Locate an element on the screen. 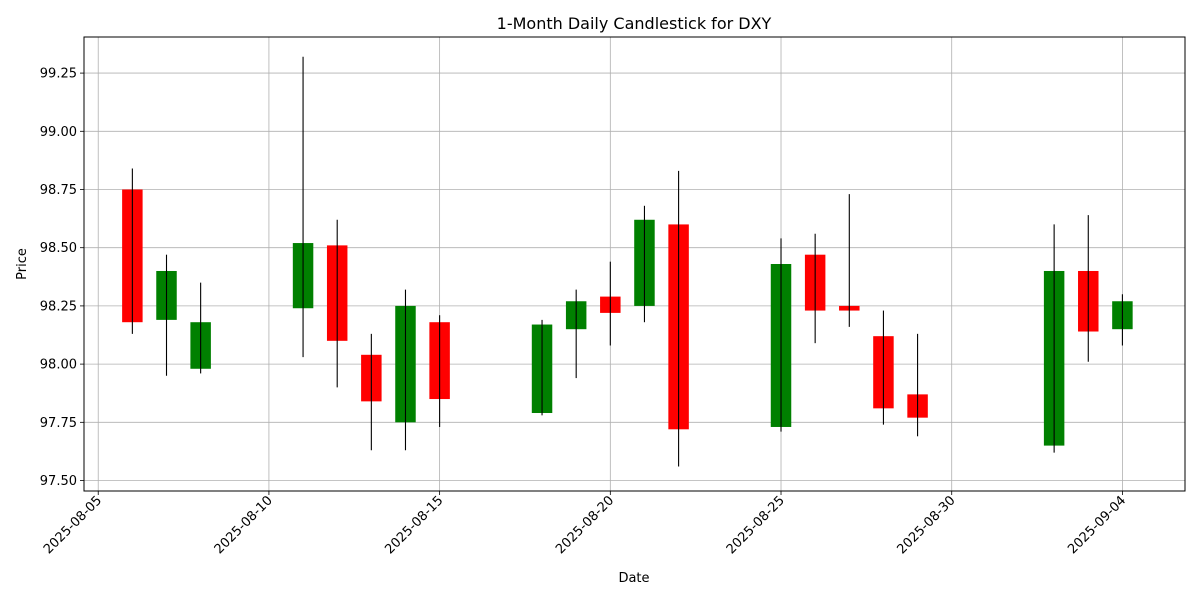 The image size is (1200, 604). chart-title: 1-Month Daily Candlestick for DXY is located at coordinates (634, 23).